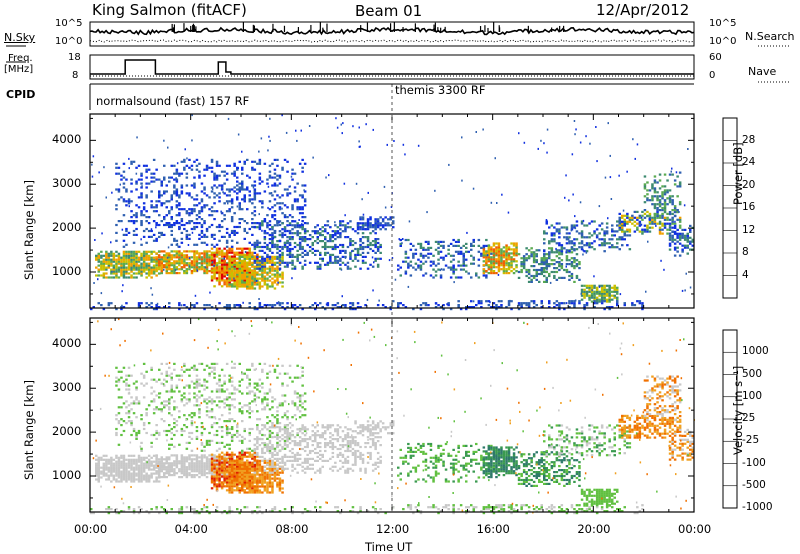 Image resolution: width=800 pixels, height=554 pixels. What do you see at coordinates (74, 57) in the screenshot?
I see `freq-ytick-top: 18` at bounding box center [74, 57].